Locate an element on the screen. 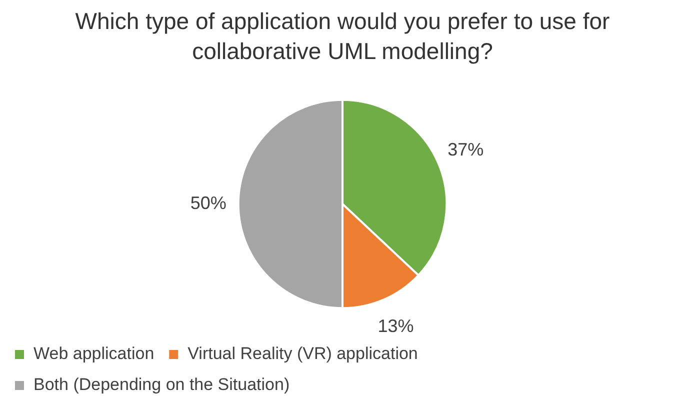 This screenshot has height=408, width=685. data-label: 50% is located at coordinates (208, 202).